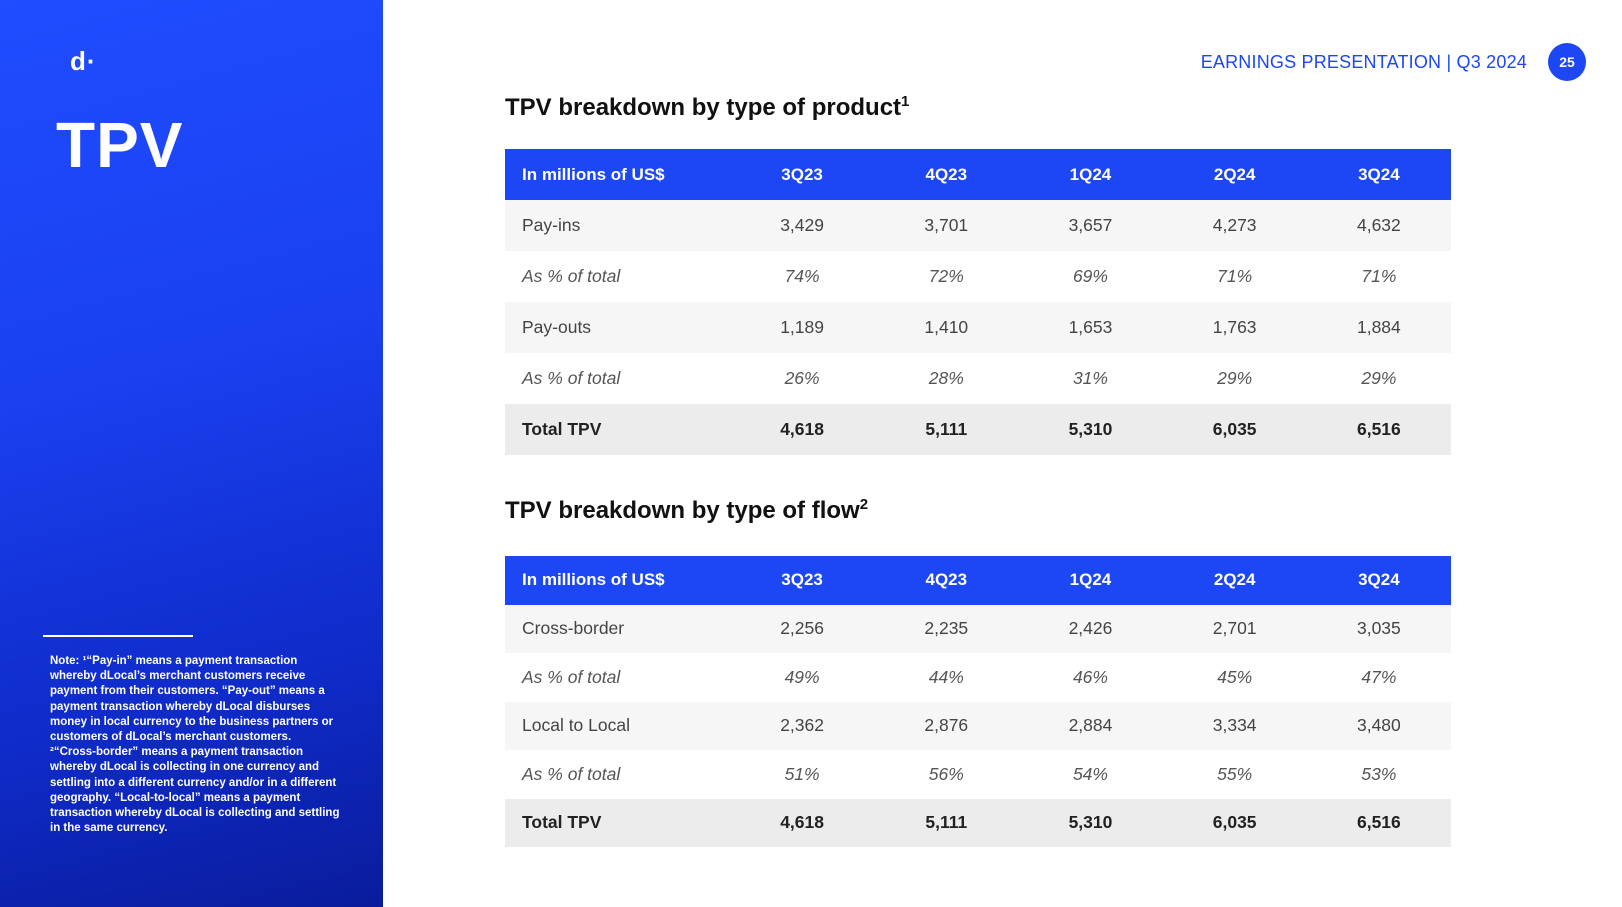 This screenshot has width=1622, height=907. What do you see at coordinates (120, 145) in the screenshot?
I see `page-title: TPV` at bounding box center [120, 145].